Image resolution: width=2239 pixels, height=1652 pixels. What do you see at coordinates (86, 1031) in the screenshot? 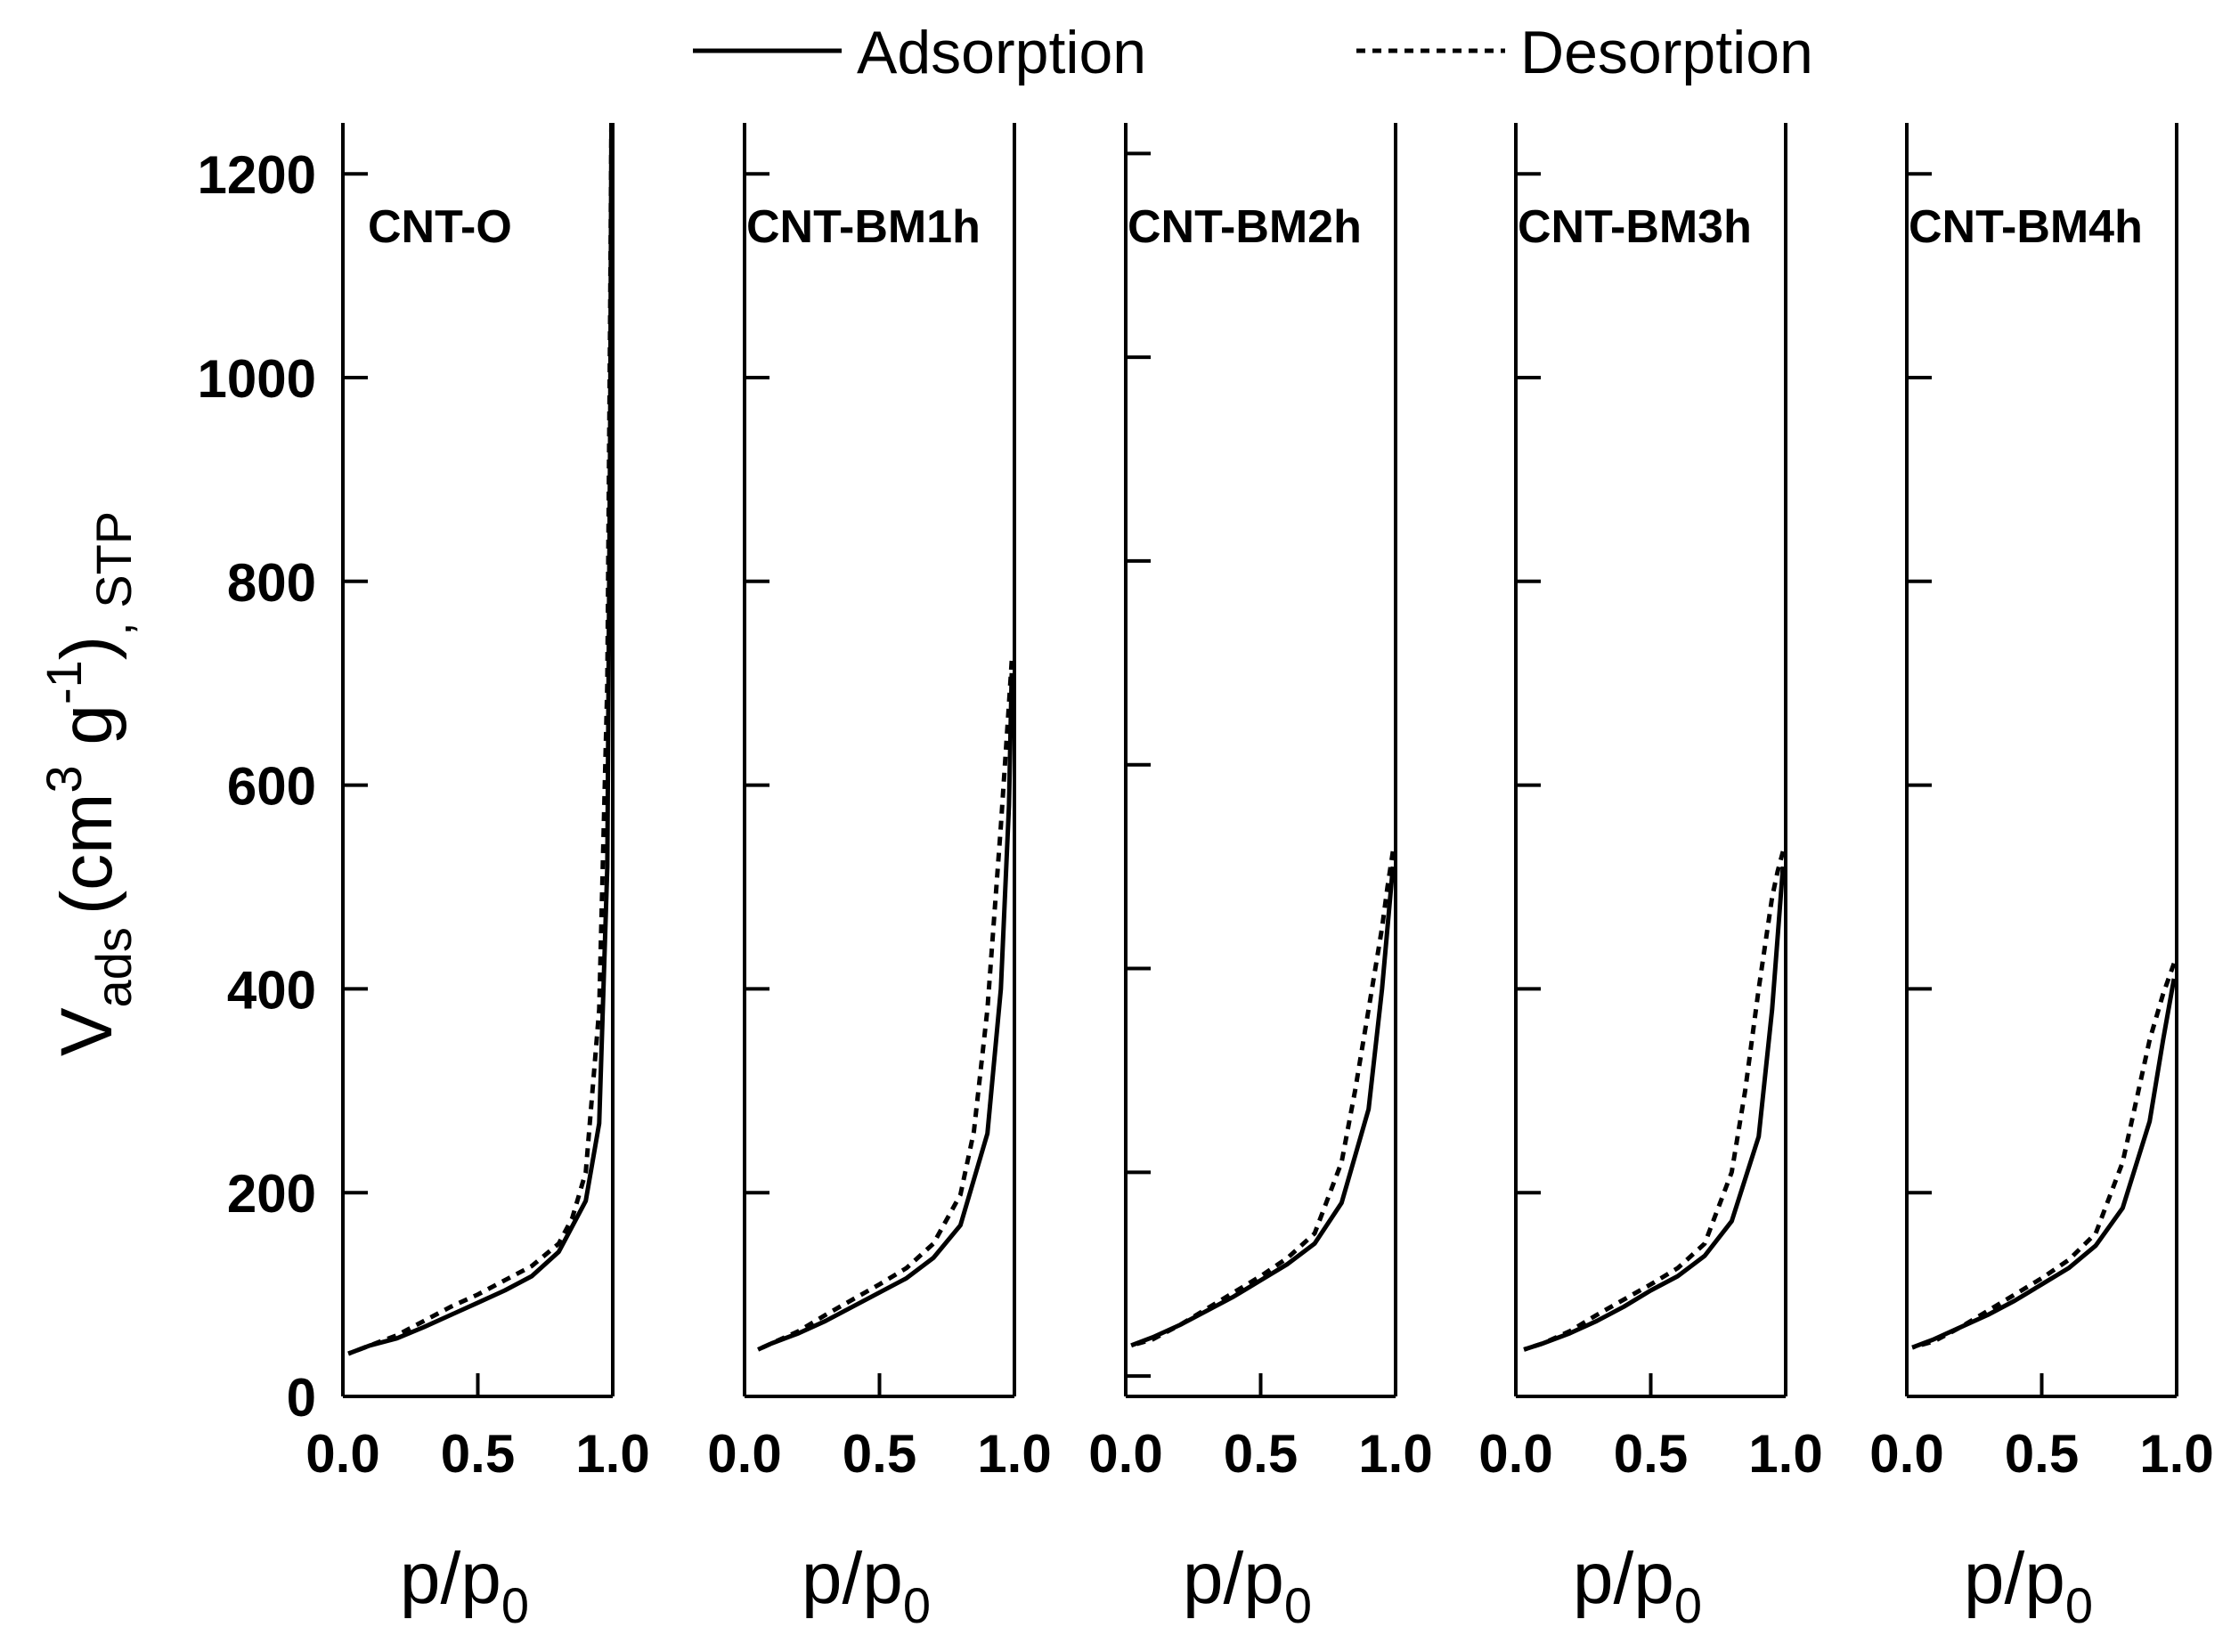
I see `y-axis-title-main: V` at bounding box center [86, 1031].